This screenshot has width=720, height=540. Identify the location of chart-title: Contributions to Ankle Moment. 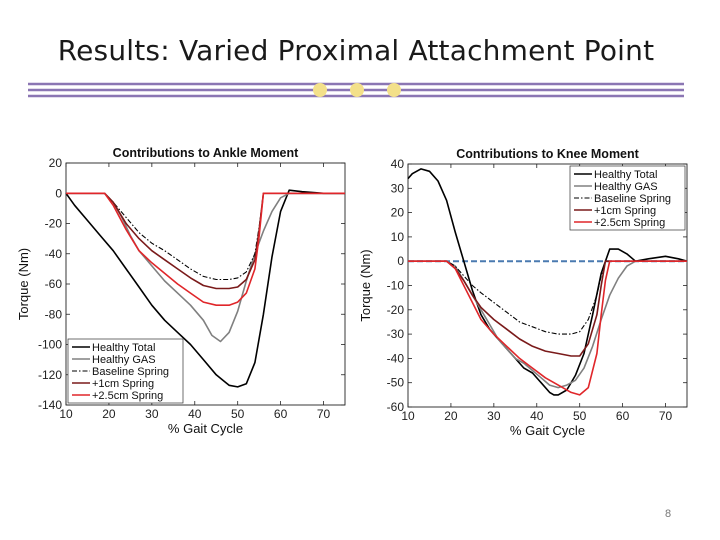
(206, 153).